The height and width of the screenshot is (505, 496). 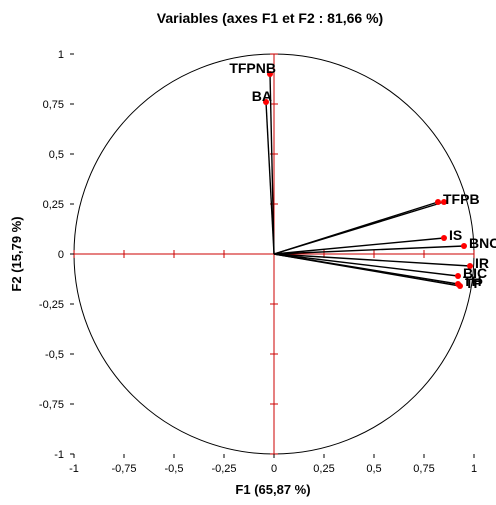 I want to click on y-tick-label: -0,75, so click(x=51, y=405).